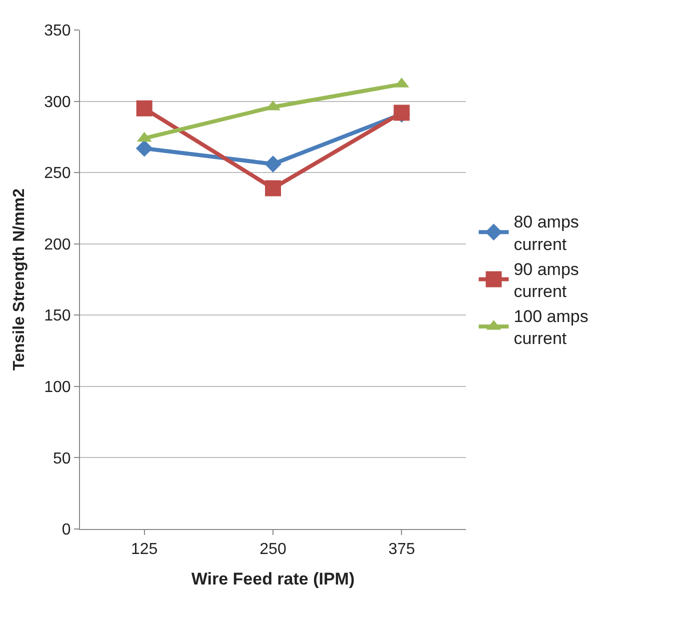 The width and height of the screenshot is (686, 619). I want to click on y-tick-label: 150, so click(57, 316).